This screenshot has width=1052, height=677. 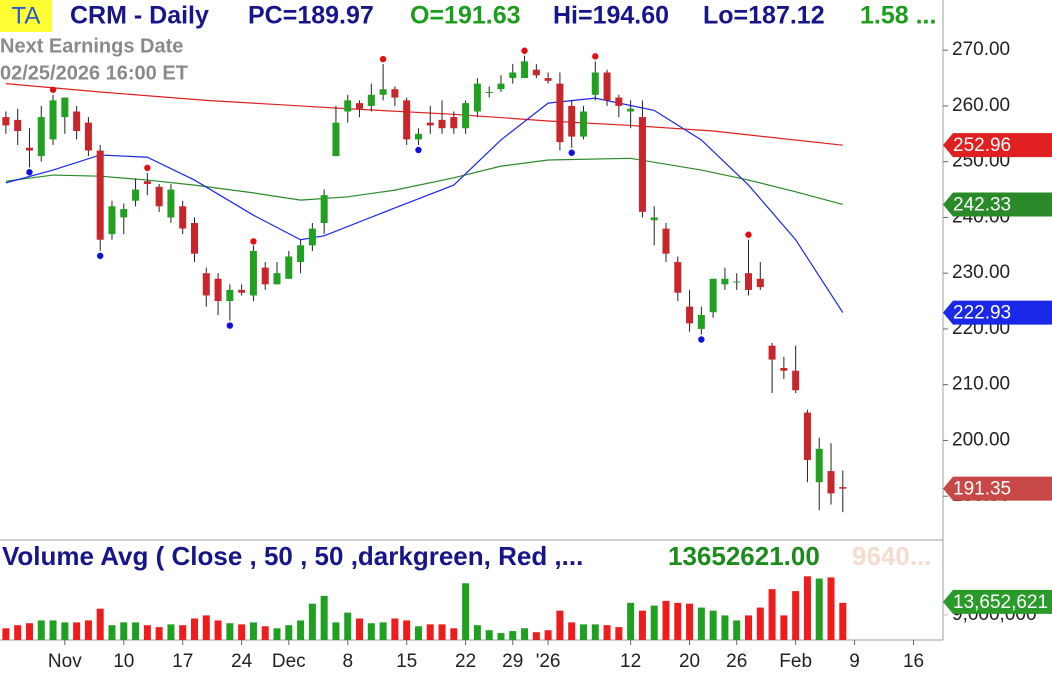 I want to click on ma-tag-box, so click(x=997, y=145).